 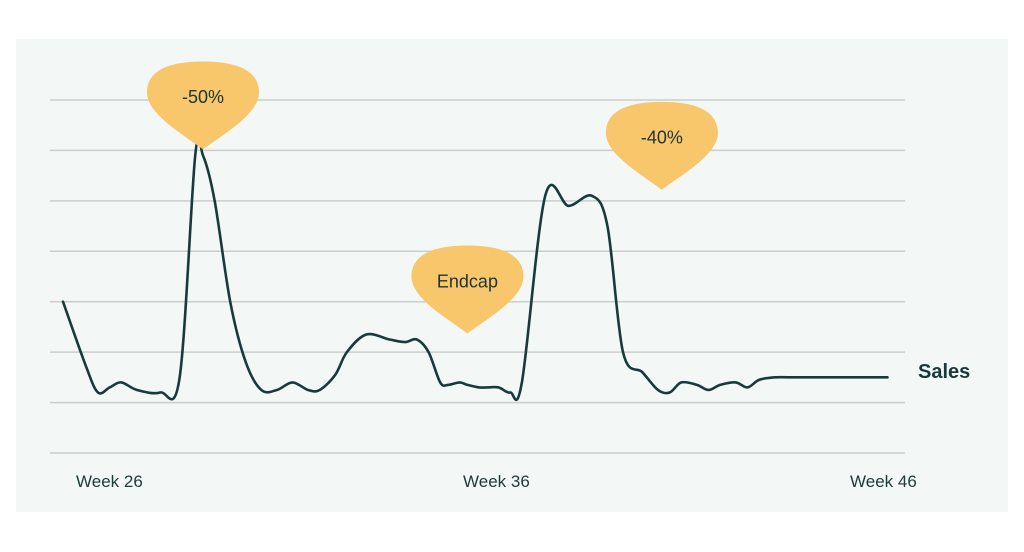 What do you see at coordinates (944, 372) in the screenshot?
I see `series-label-sales: Sales` at bounding box center [944, 372].